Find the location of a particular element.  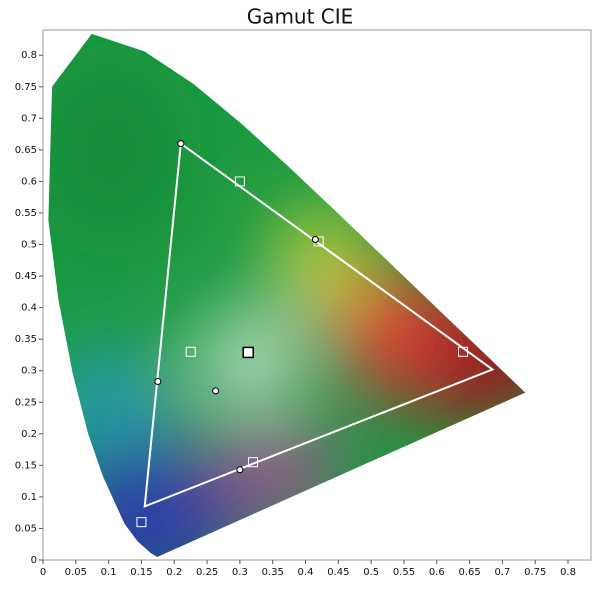

x-tick-label: 0.6 is located at coordinates (437, 572).